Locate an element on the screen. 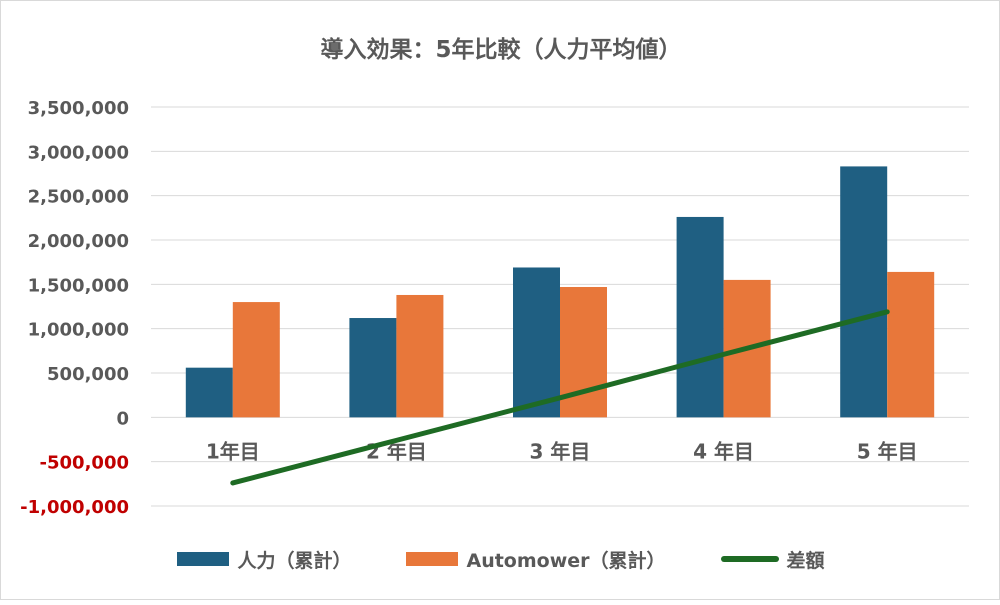 This screenshot has height=605, width=1000. legend-item-difference: 差額 is located at coordinates (773, 559).